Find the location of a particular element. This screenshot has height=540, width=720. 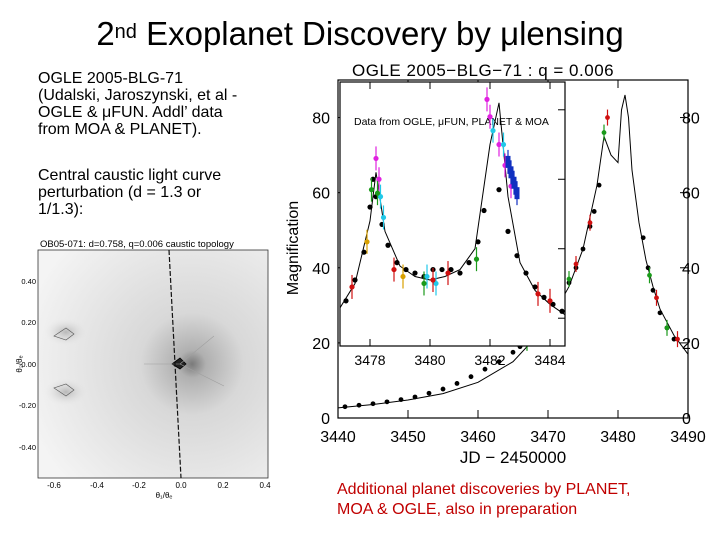

x-tick-label: -0.2 is located at coordinates (139, 485).